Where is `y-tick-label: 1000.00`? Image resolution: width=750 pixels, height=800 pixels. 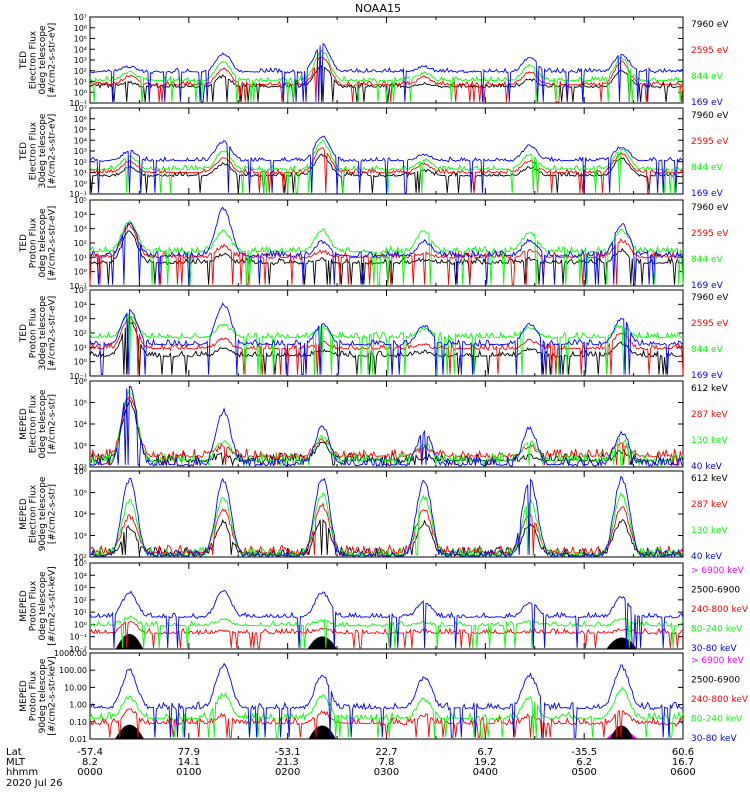
y-tick-label: 1000.00 is located at coordinates (70, 653).